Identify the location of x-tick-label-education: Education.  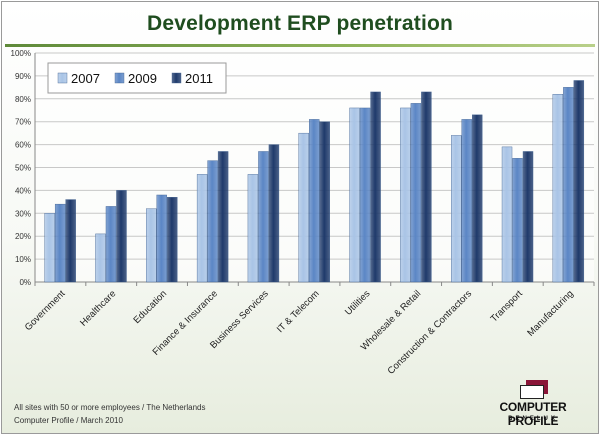
(151, 307).